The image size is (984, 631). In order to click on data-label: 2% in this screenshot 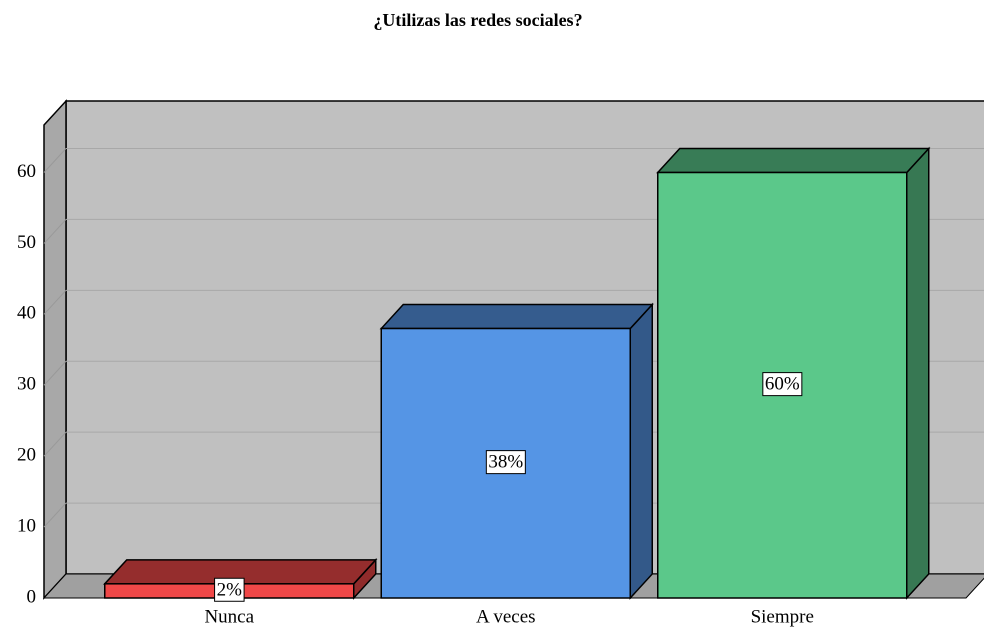, I will do `click(229, 589)`.